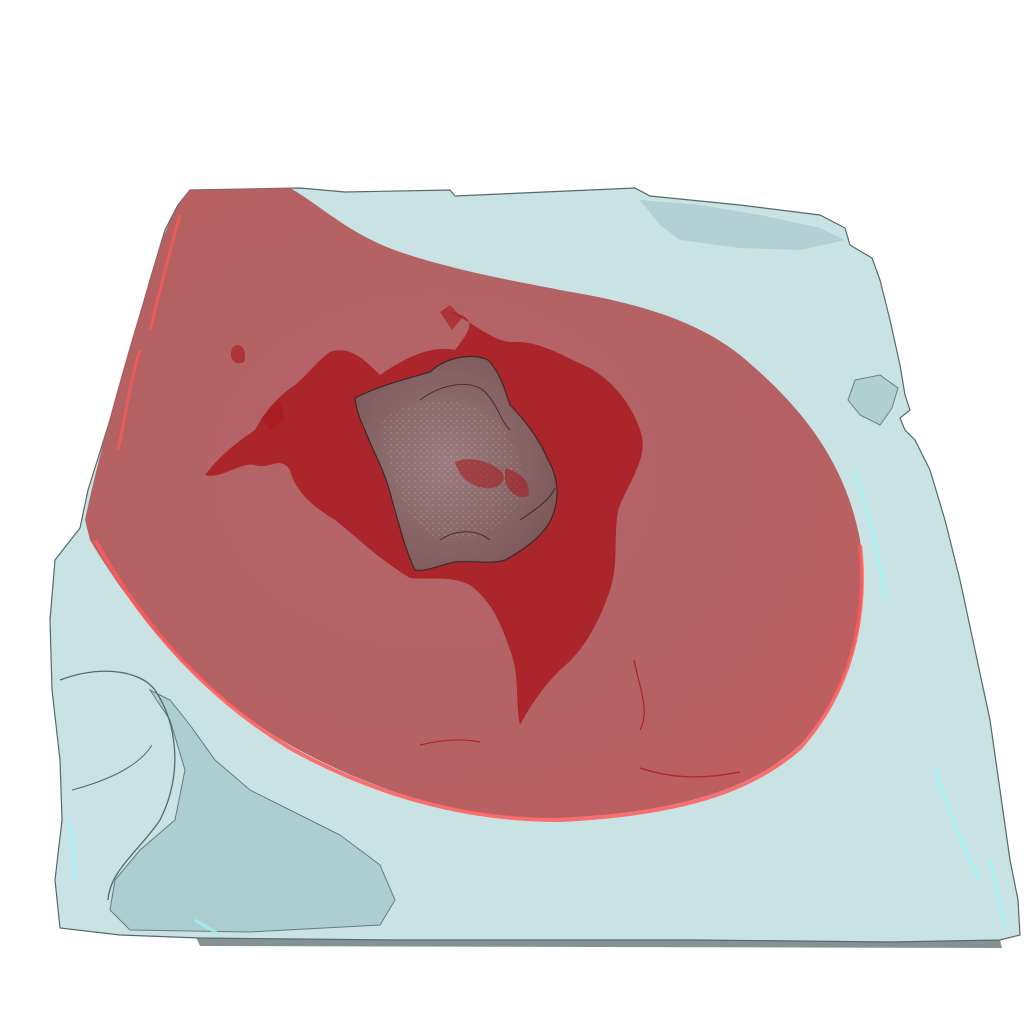 The height and width of the screenshot is (1024, 1024). Describe the element at coordinates (742, 225) in the screenshot. I see `tissue-shadow-top` at that location.